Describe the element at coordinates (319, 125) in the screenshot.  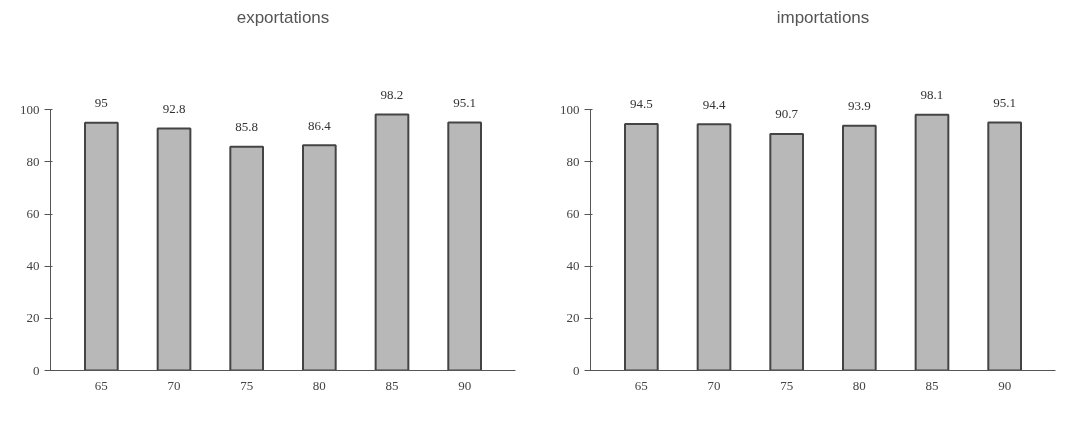
I see `data-label: 86.4` at that location.